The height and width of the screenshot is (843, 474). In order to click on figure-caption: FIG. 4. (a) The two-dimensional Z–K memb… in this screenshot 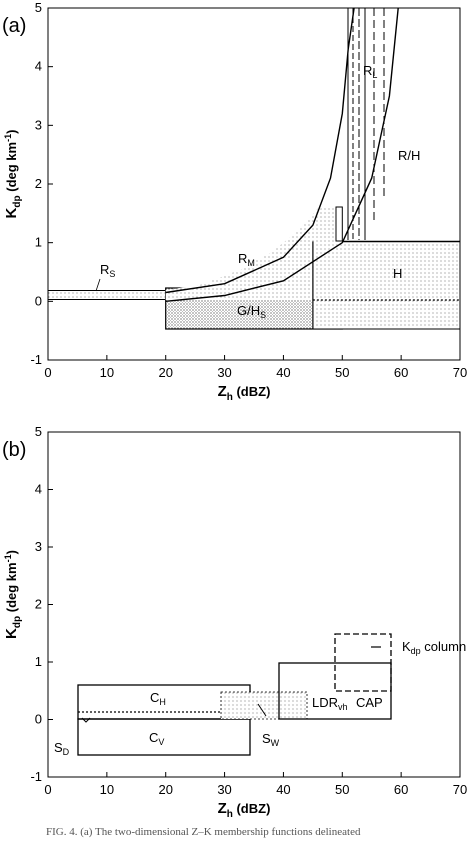, I will do `click(203, 832)`.